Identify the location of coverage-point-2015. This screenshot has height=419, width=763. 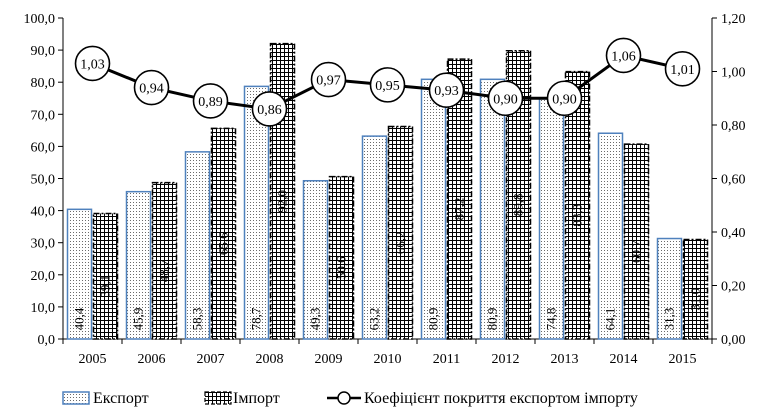
(682, 69).